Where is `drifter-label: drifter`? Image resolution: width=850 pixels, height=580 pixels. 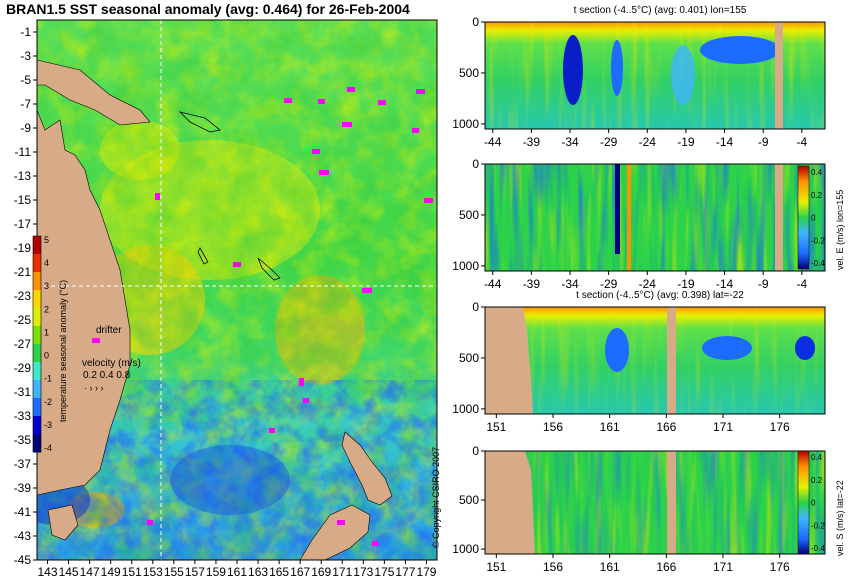
drifter-label: drifter is located at coordinates (109, 330).